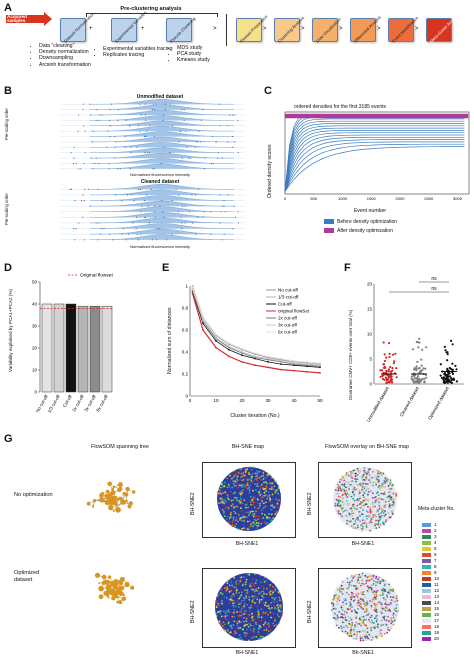 The width and height of the screenshot is (474, 658). Describe the element at coordinates (438, 402) in the screenshot. I see `x-tick-label: Optimized dataset` at that location.